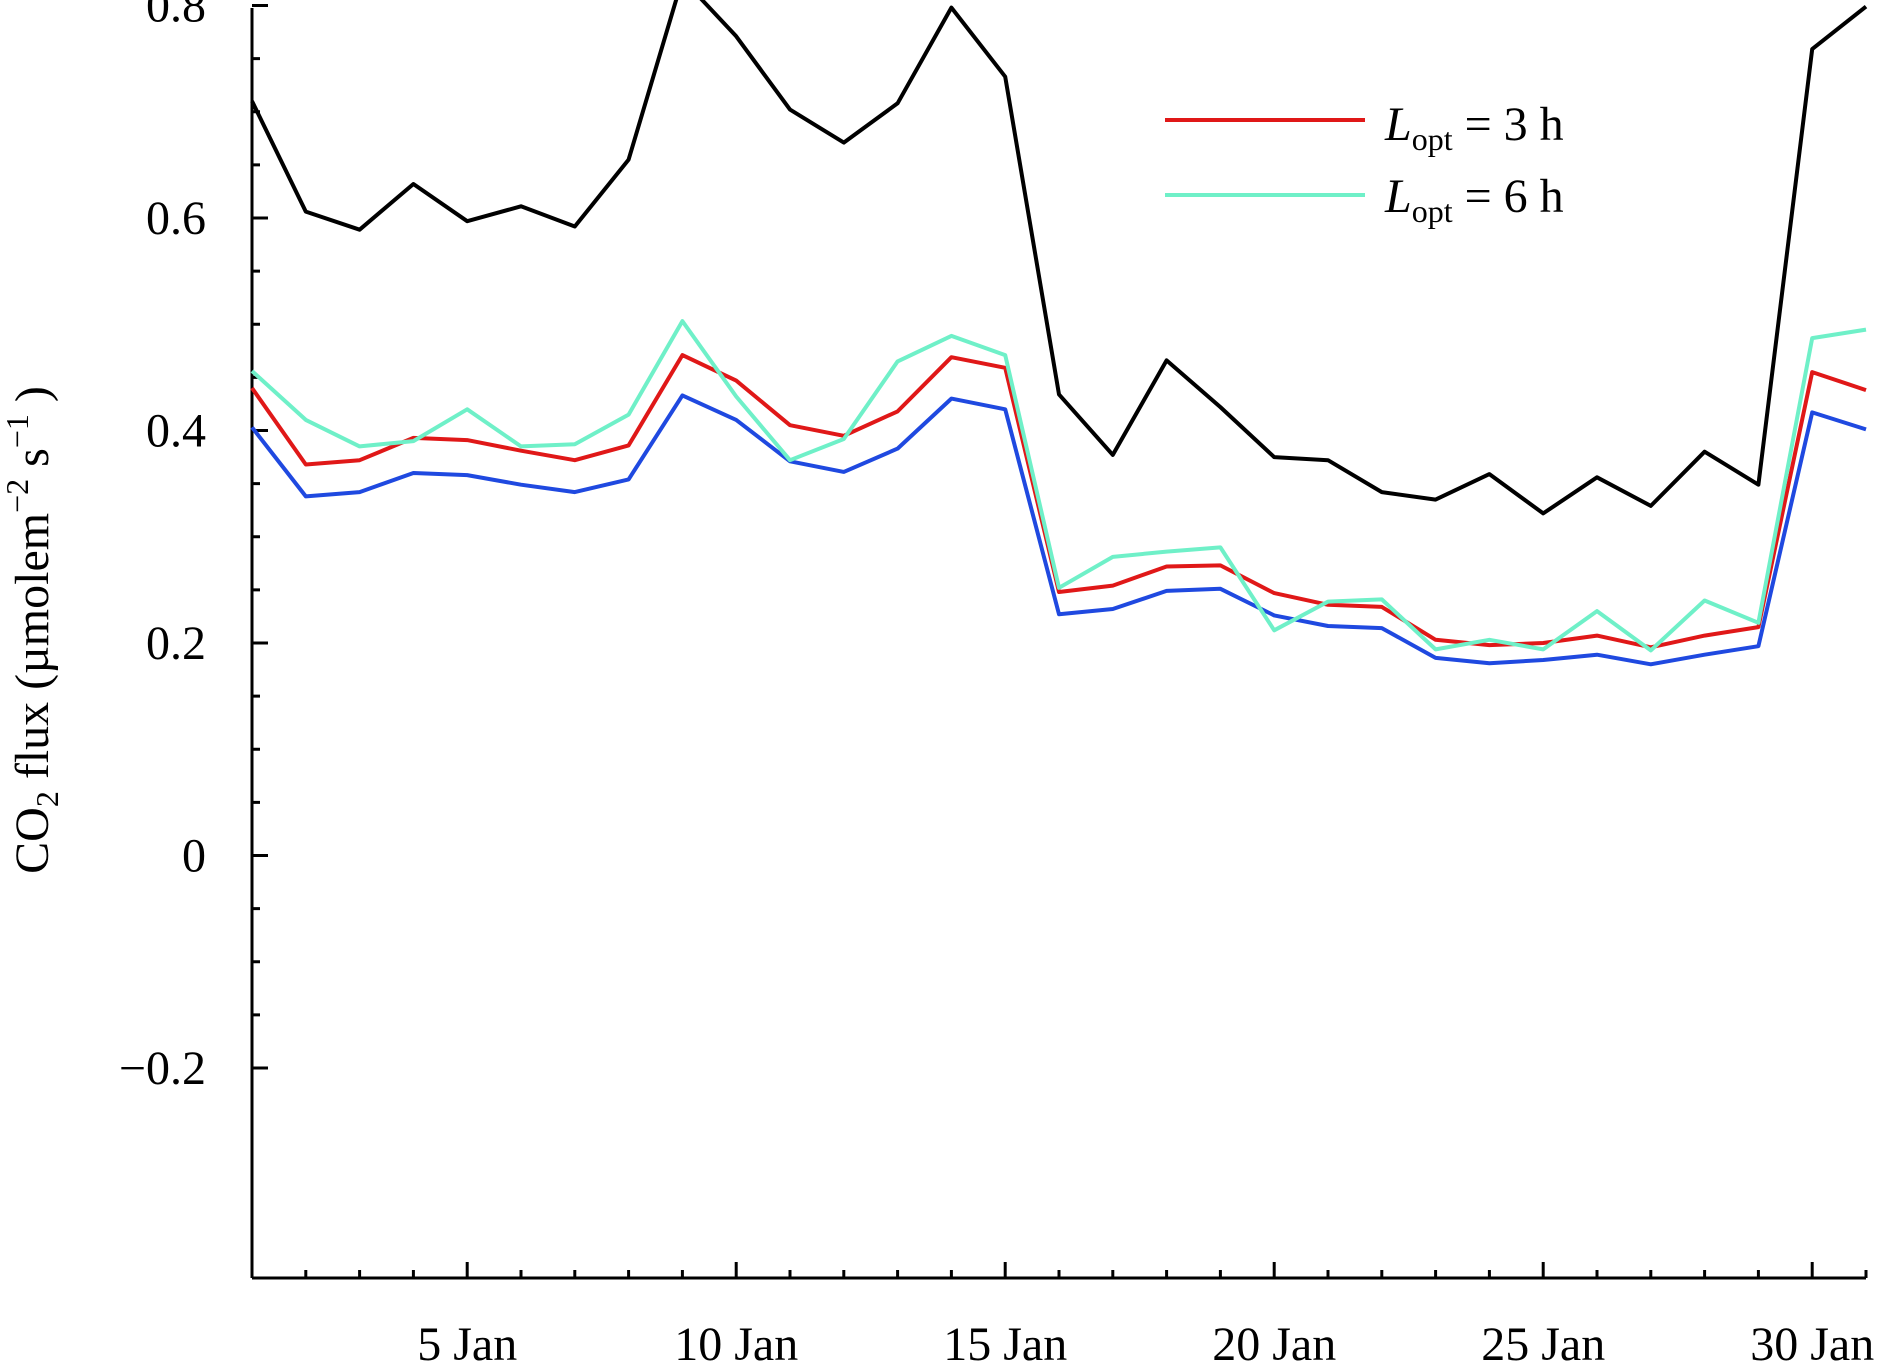 Image resolution: width=1890 pixels, height=1366 pixels. Describe the element at coordinates (1398, 124) in the screenshot. I see `legend-red-italic: L` at that location.